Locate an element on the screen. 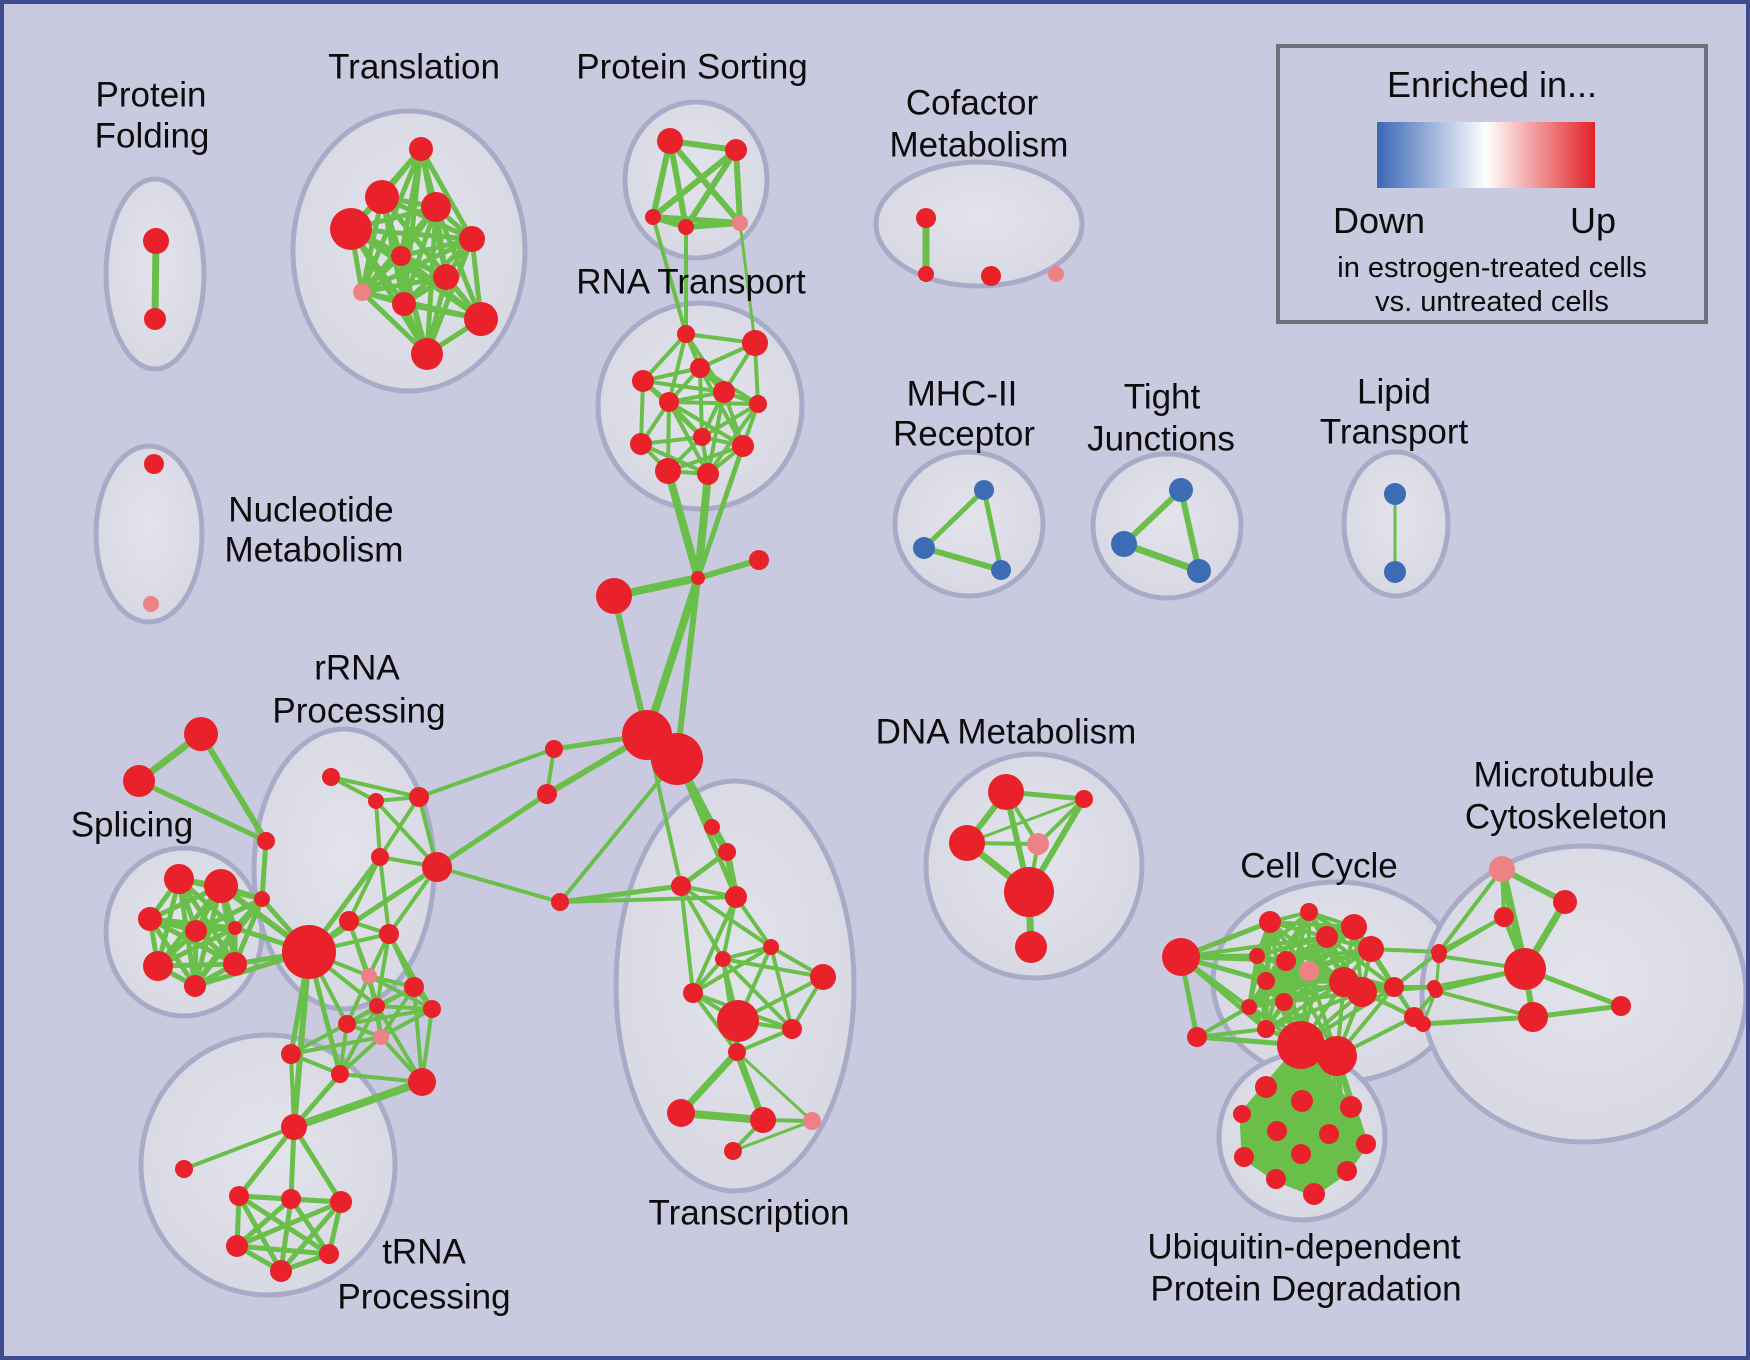 This screenshot has height=1360, width=1750. edge-k4-k9 is located at coordinates (1310, 954).